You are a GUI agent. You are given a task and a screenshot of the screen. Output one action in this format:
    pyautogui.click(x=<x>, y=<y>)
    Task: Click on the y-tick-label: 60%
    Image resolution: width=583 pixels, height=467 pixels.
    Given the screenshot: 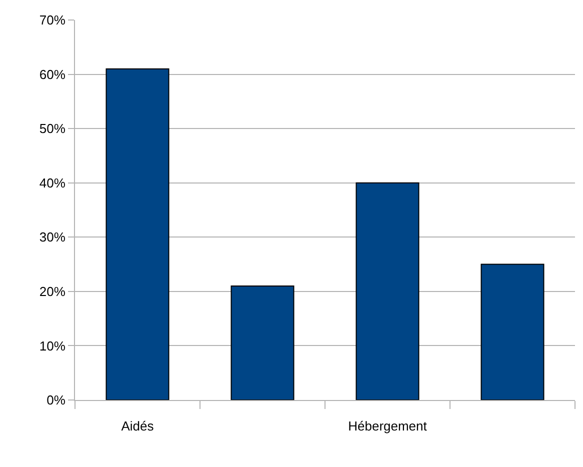 What is the action you would take?
    pyautogui.click(x=52, y=74)
    